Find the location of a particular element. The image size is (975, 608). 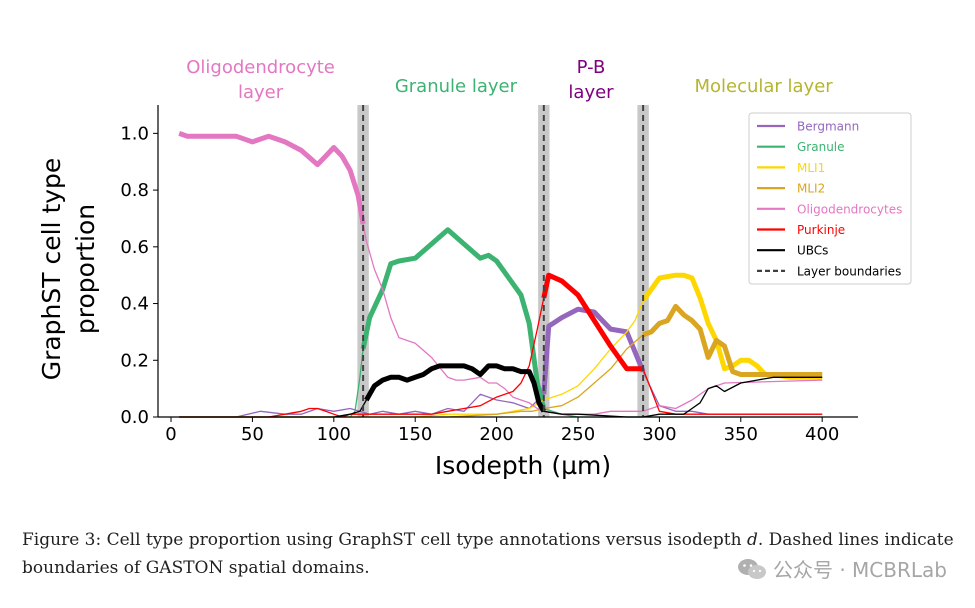

legend-label: UBCs is located at coordinates (812, 251).